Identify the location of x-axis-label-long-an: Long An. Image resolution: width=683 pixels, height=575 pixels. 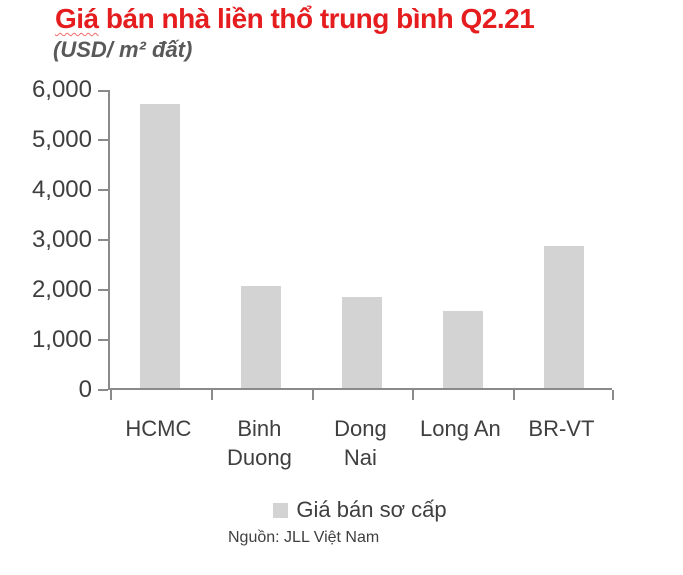
(460, 428).